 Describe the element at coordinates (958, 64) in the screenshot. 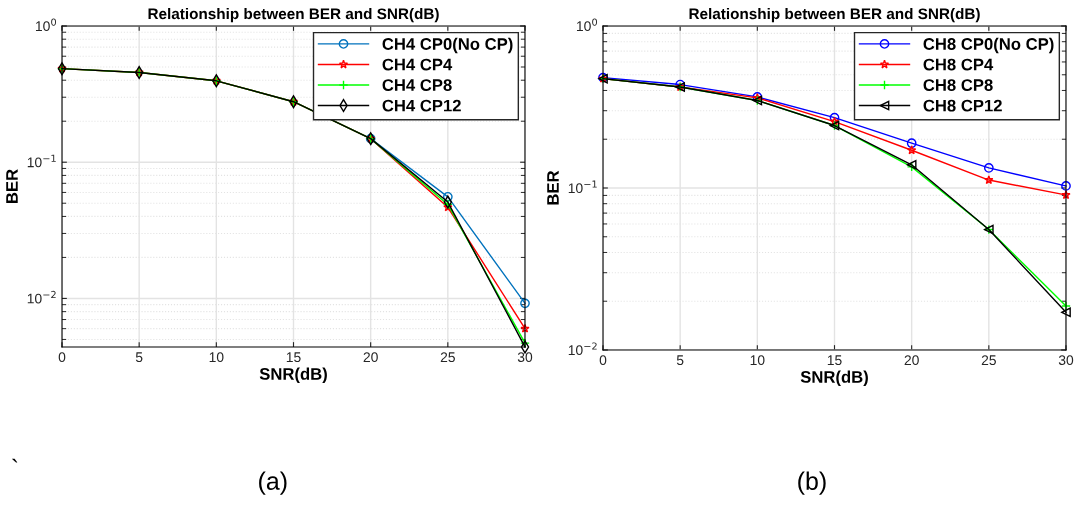

I see `legend-label: CH8 CP4` at that location.